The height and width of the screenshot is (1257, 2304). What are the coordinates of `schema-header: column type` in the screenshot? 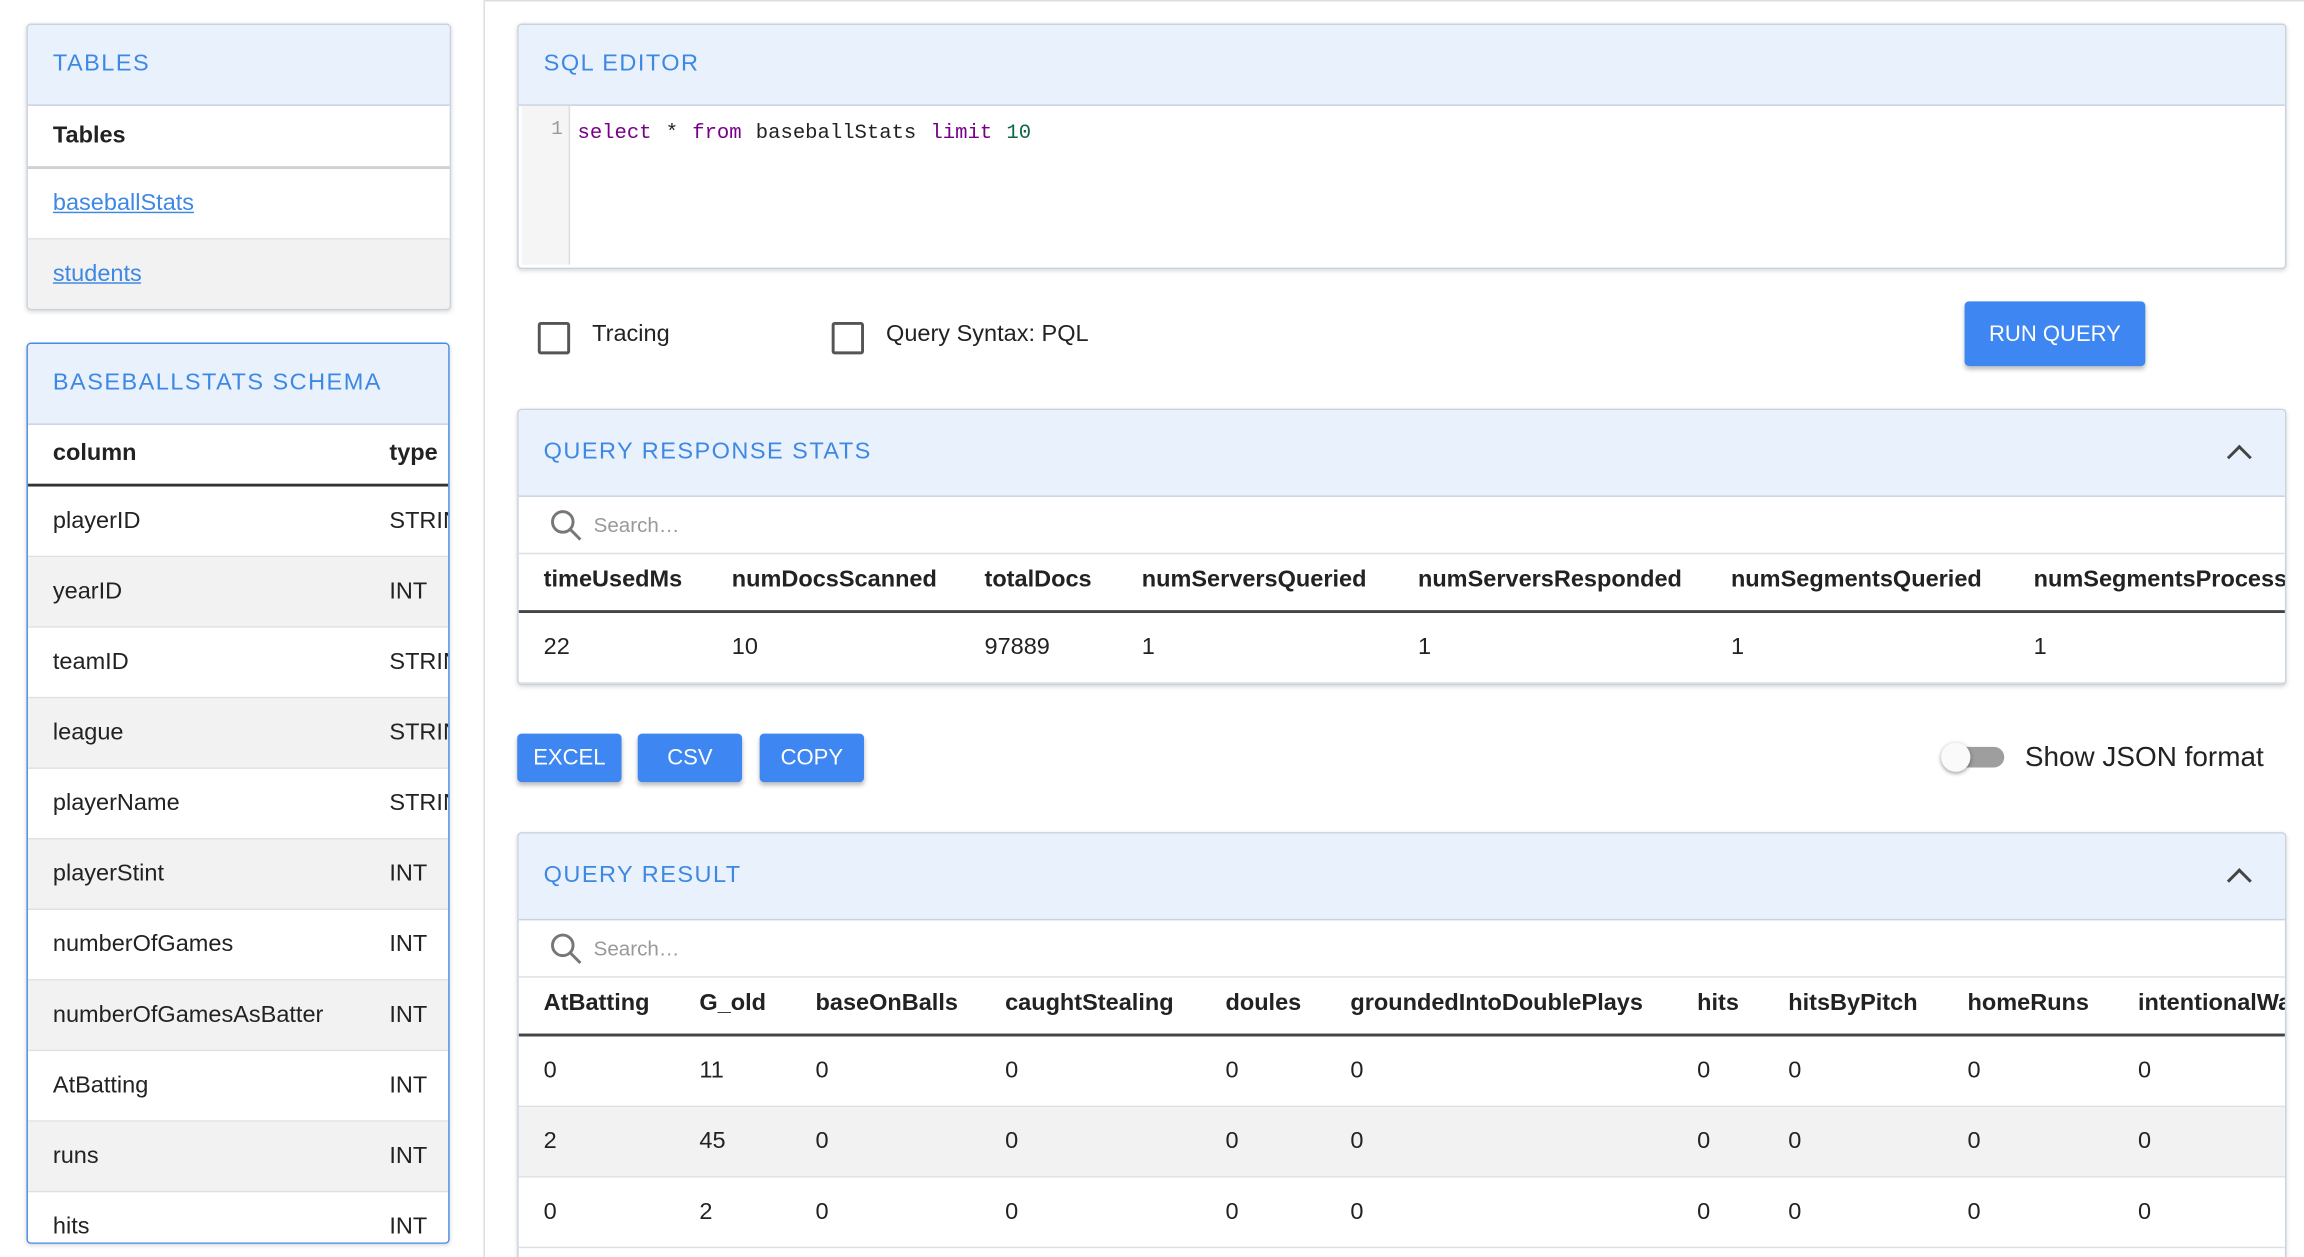 It's located at (238, 456).